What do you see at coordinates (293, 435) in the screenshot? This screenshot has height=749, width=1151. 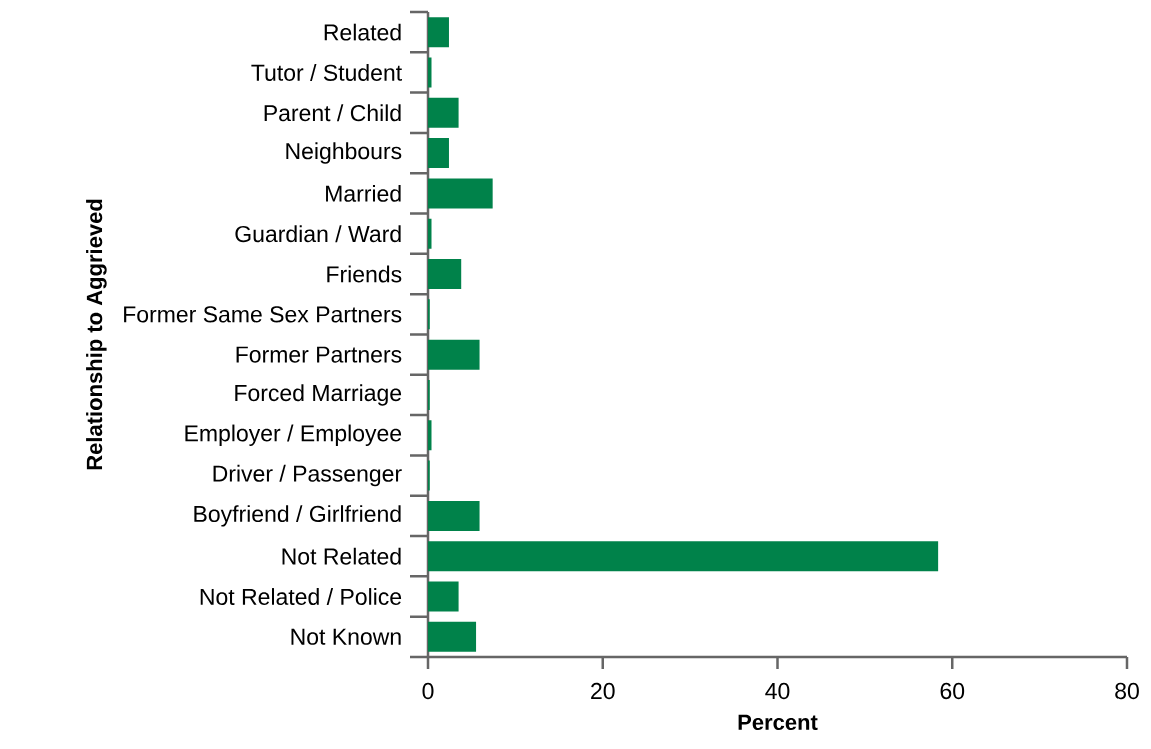 I see `y-tick-label: Employer / Employee` at bounding box center [293, 435].